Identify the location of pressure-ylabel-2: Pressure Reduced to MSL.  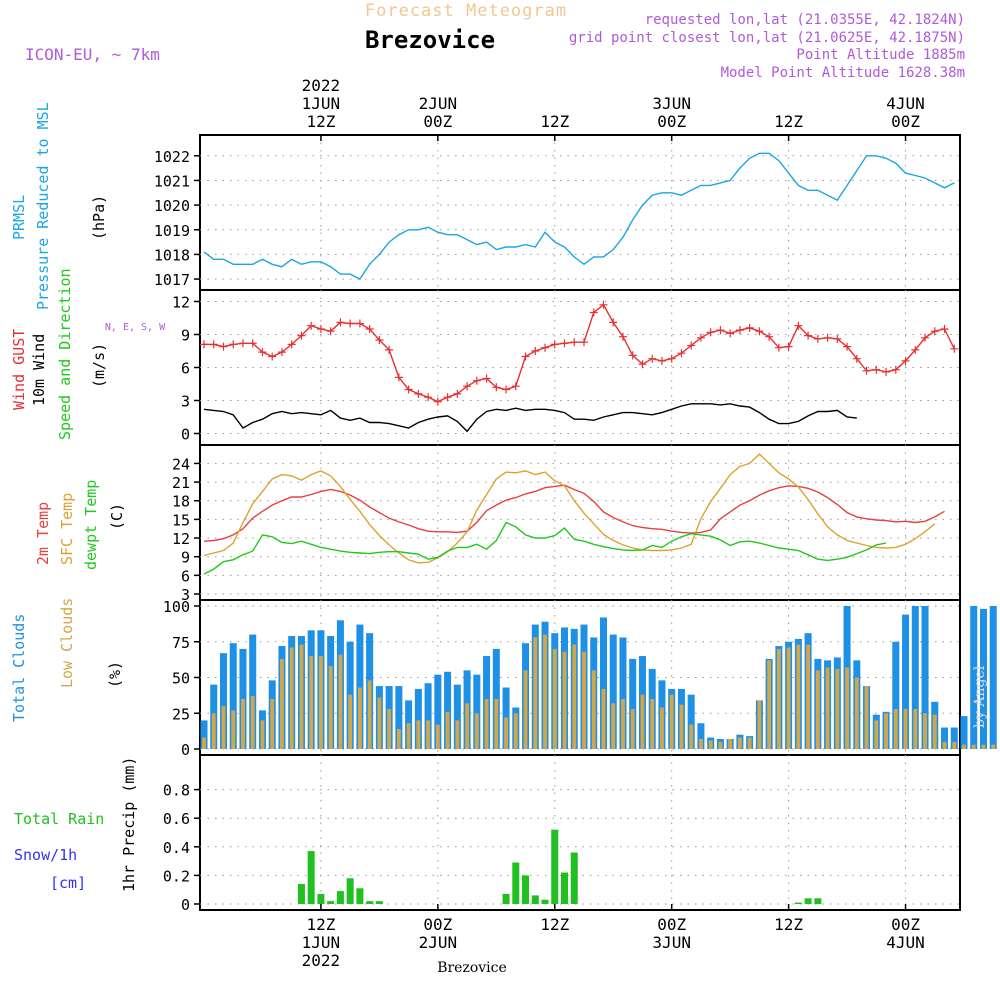
(43, 206).